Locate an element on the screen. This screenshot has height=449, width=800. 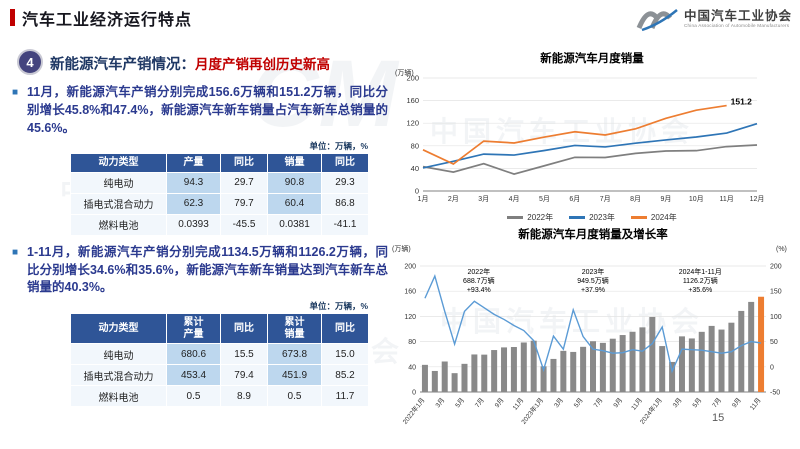
svg-text: 2024年1-11月 is located at coordinates (700, 271).